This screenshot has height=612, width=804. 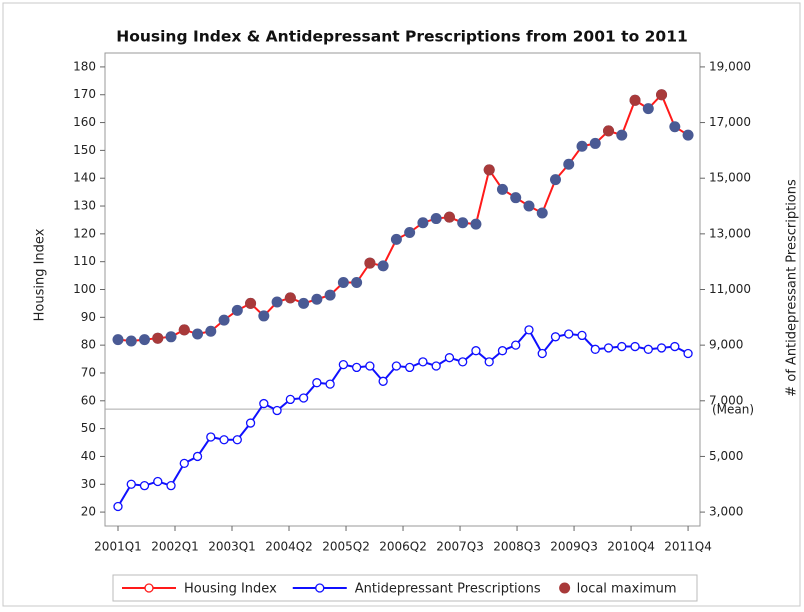 What do you see at coordinates (688, 547) in the screenshot?
I see `x-tick-label: 2011Q4` at bounding box center [688, 547].